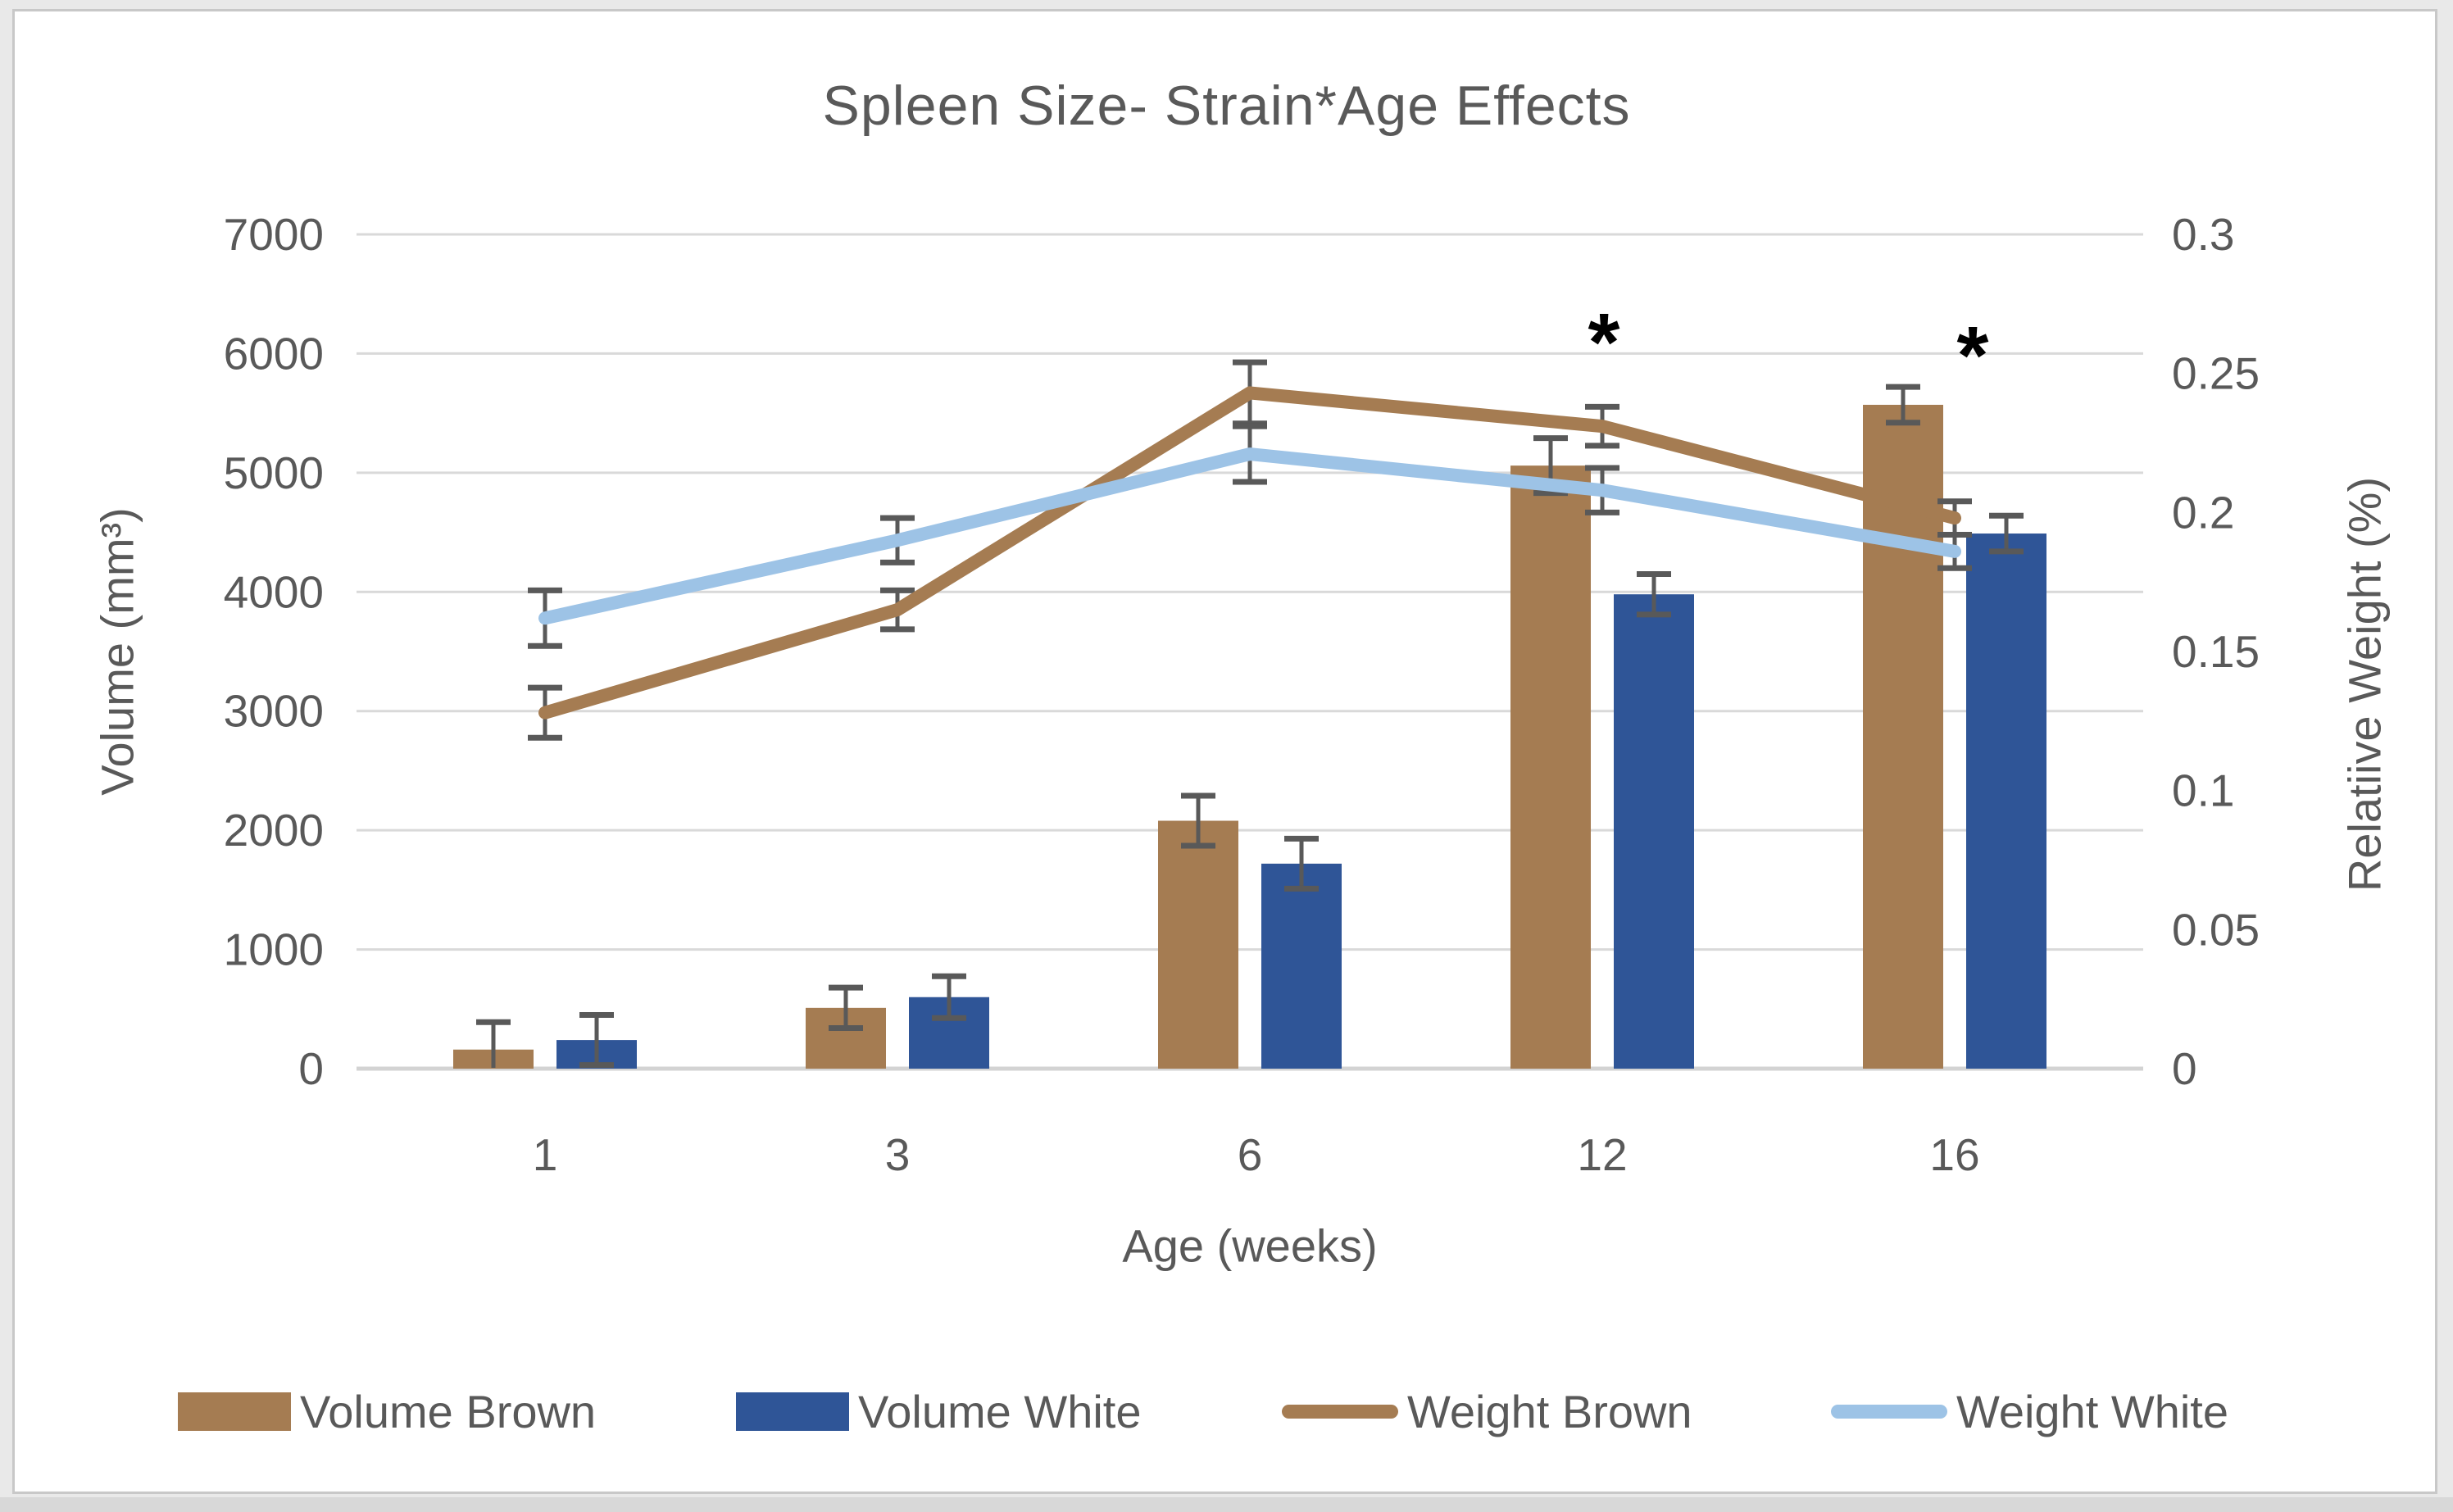 Image resolution: width=2453 pixels, height=1512 pixels. I want to click on line-weight-brown, so click(1249, 553).